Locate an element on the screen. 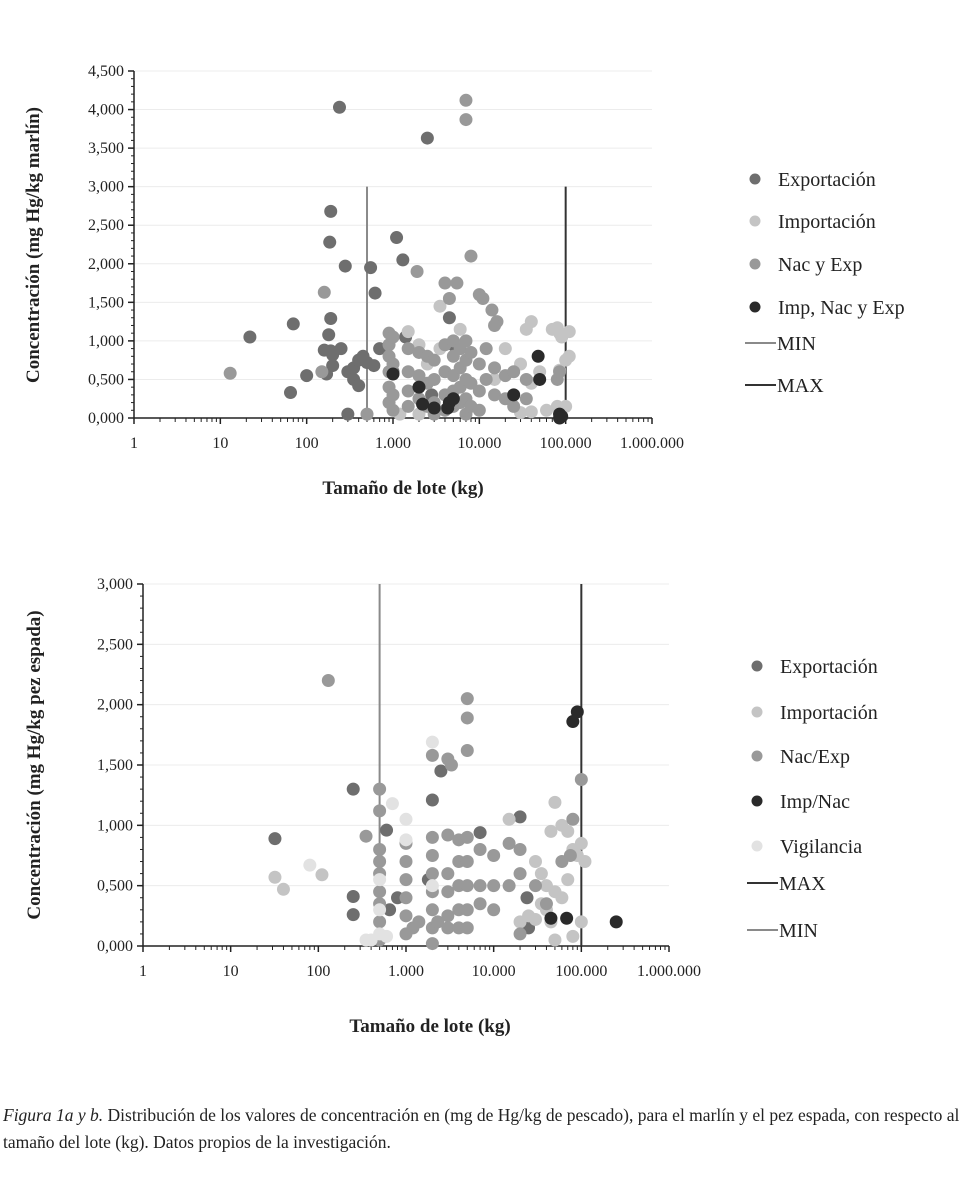 The height and width of the screenshot is (1192, 967). legend-label: Exportación is located at coordinates (829, 667).